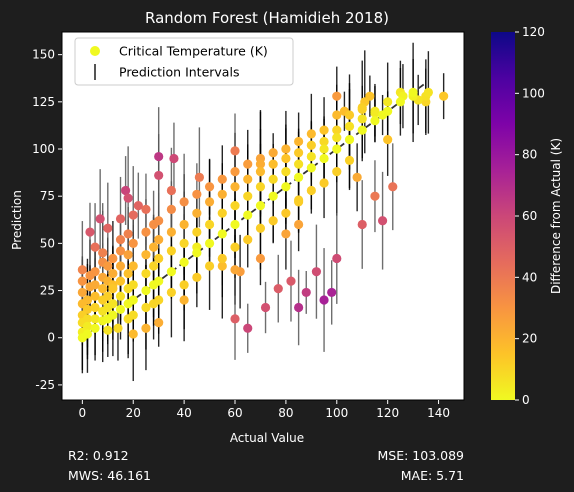 The height and width of the screenshot is (492, 574). I want to click on colorbar-tick-label: 40, so click(529, 277).